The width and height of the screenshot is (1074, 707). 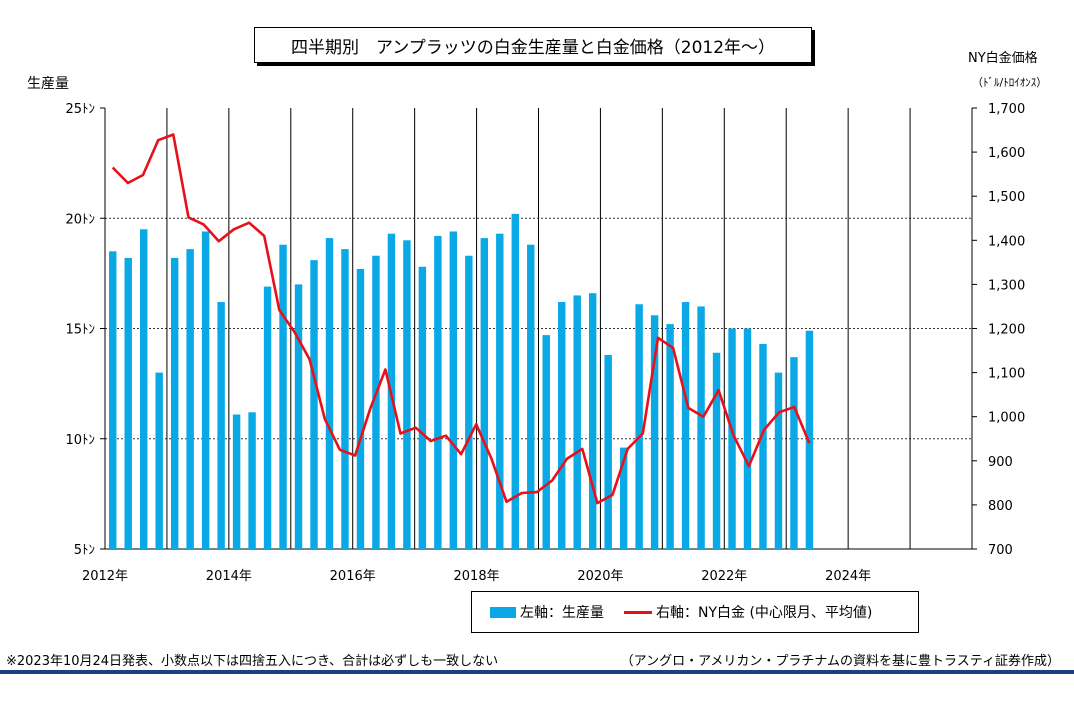 What do you see at coordinates (840, 661) in the screenshot?
I see `source-note: （アングロ・アメリカン・プラチナムの資料を基に豊トラスティ証券作成）` at bounding box center [840, 661].